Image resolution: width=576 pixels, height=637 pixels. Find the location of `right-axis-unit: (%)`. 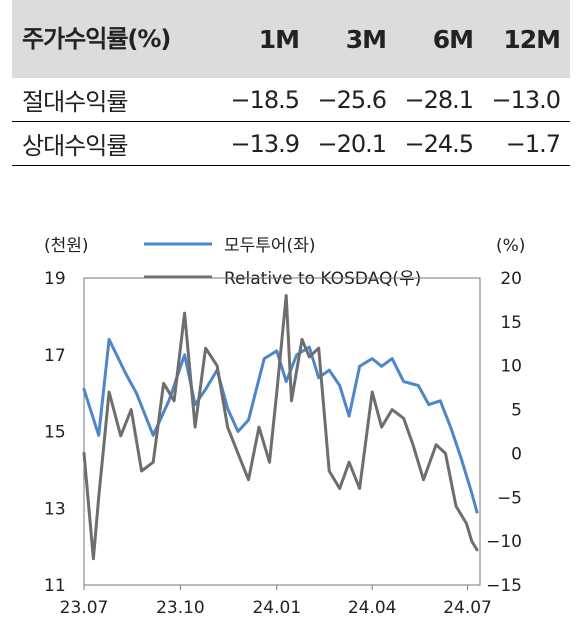

right-axis-unit: (%) is located at coordinates (510, 246).